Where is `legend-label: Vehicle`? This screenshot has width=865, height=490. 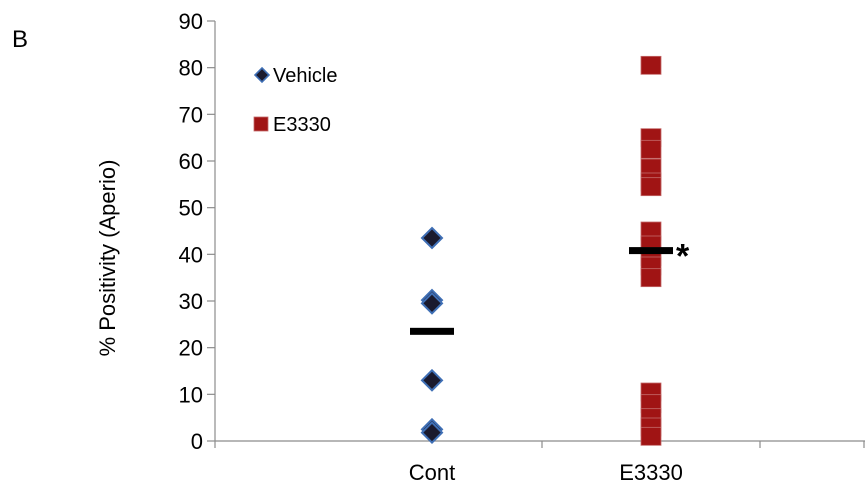
legend-label: Vehicle is located at coordinates (305, 76).